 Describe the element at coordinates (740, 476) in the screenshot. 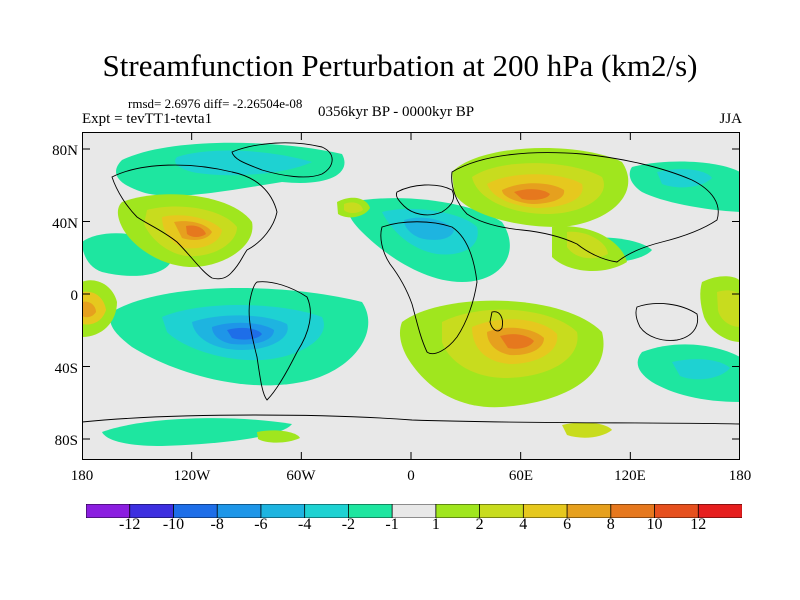

I see `xtick-180e: 180` at that location.